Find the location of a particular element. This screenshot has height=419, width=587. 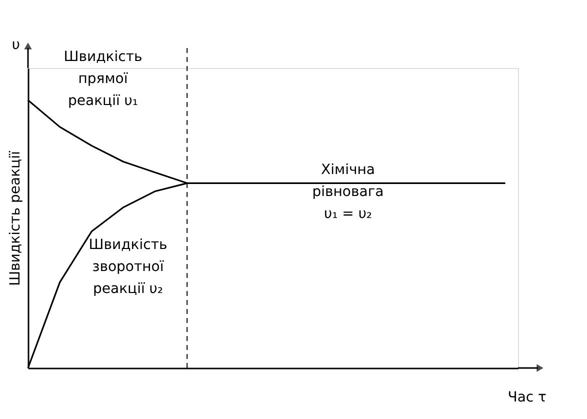

annotation: Швидкість зворотної реакції υ₂ is located at coordinates (128, 267).